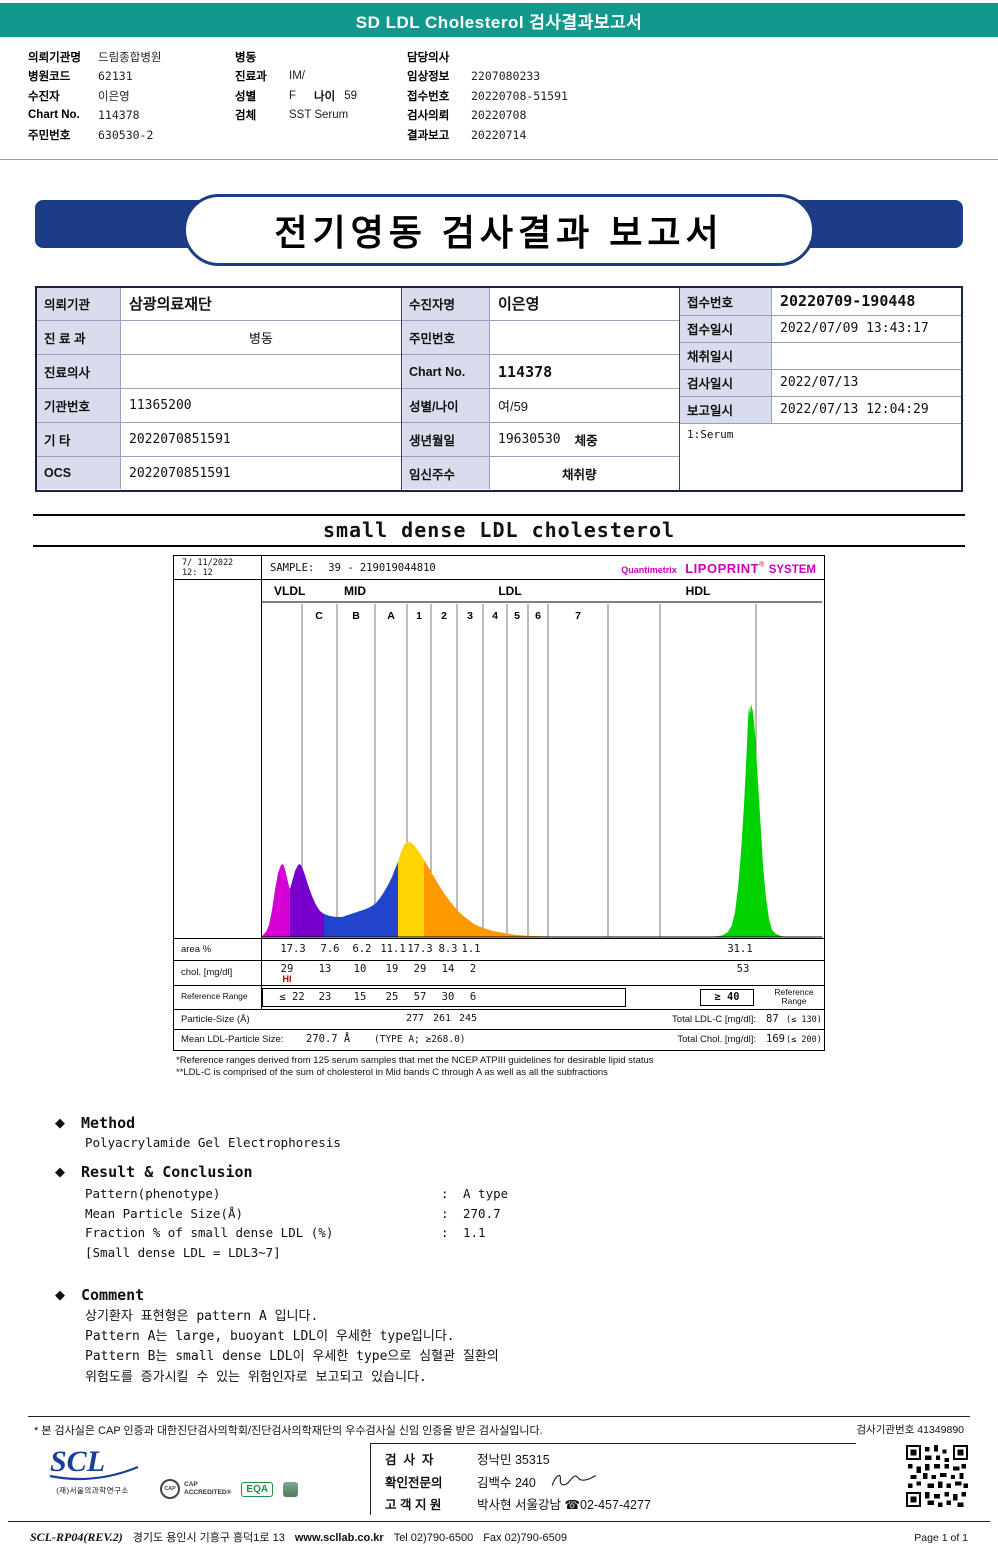 The width and height of the screenshot is (998, 1564). I want to click on band-label: 1, so click(419, 616).